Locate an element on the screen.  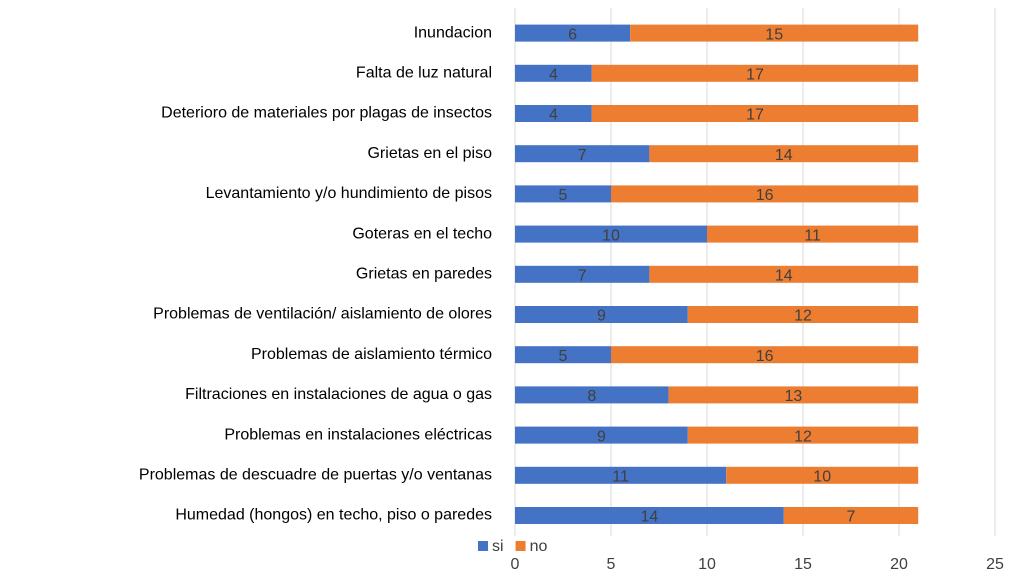
legend-label: si is located at coordinates (498, 546).